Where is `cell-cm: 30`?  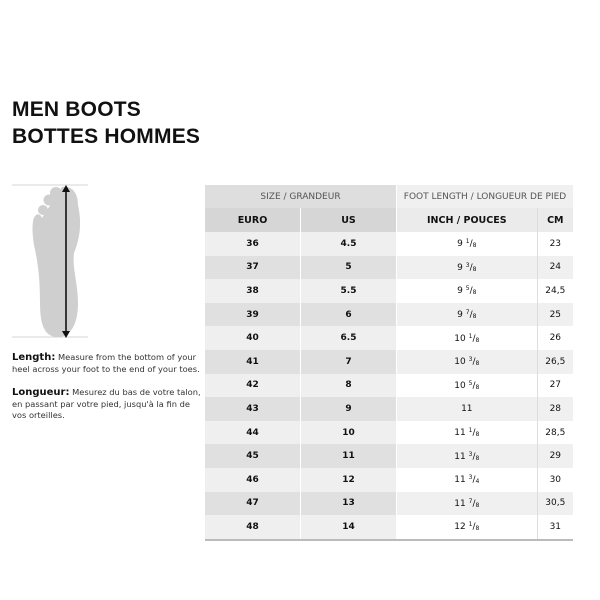 cell-cm: 30 is located at coordinates (555, 479).